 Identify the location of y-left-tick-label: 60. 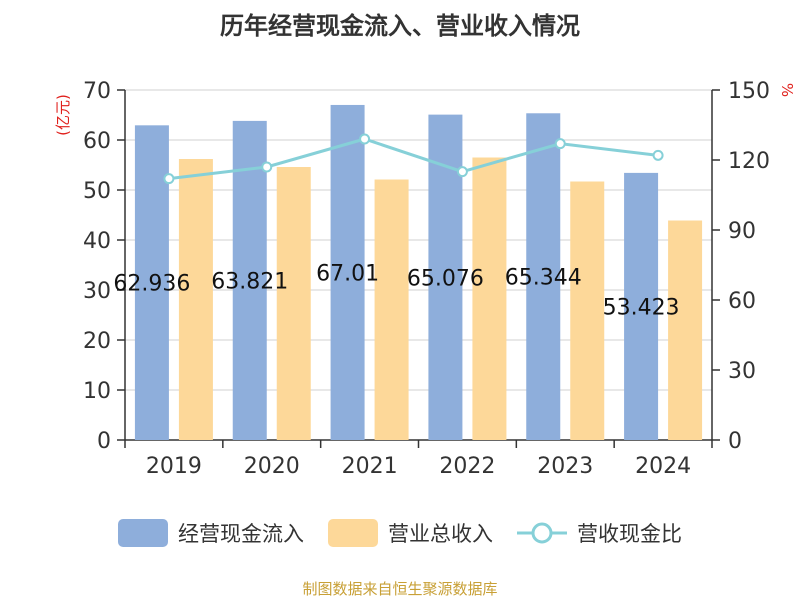
(97, 141).